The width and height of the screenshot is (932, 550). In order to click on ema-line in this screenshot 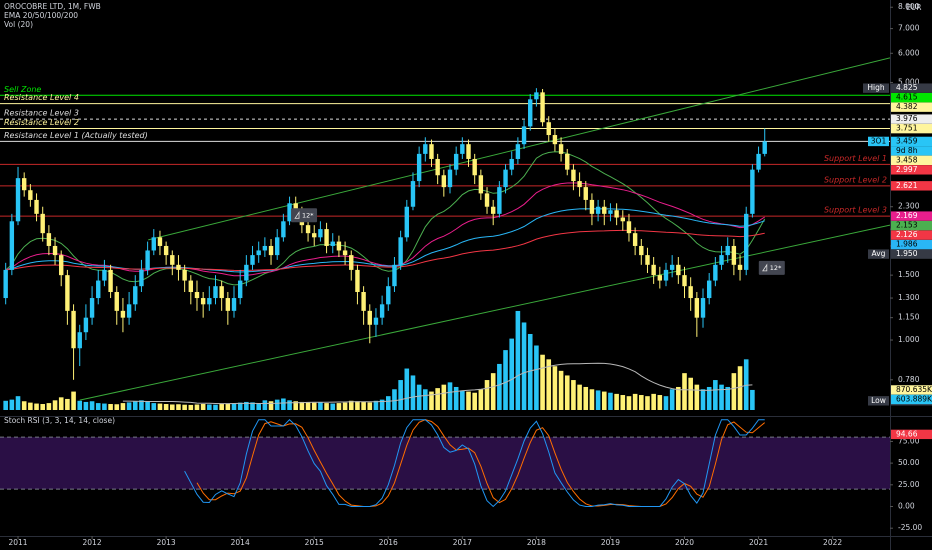, I will do `click(385, 229)`.